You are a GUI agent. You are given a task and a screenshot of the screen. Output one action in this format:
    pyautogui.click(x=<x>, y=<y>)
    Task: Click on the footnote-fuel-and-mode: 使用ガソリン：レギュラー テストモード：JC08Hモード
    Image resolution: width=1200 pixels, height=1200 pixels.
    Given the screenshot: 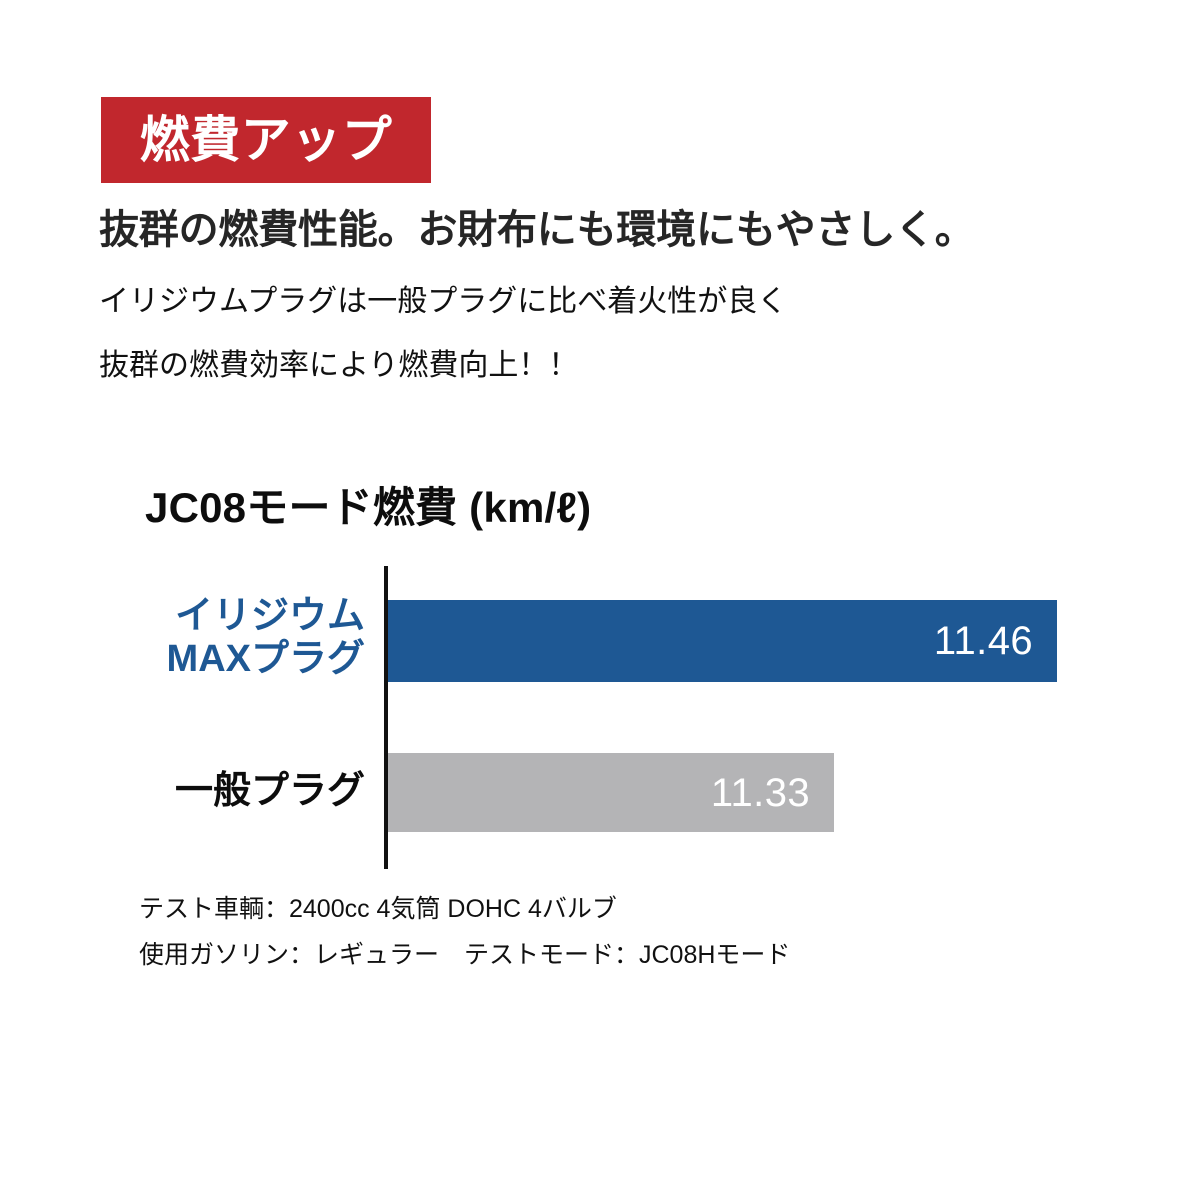 What is the action you would take?
    pyautogui.click(x=465, y=955)
    